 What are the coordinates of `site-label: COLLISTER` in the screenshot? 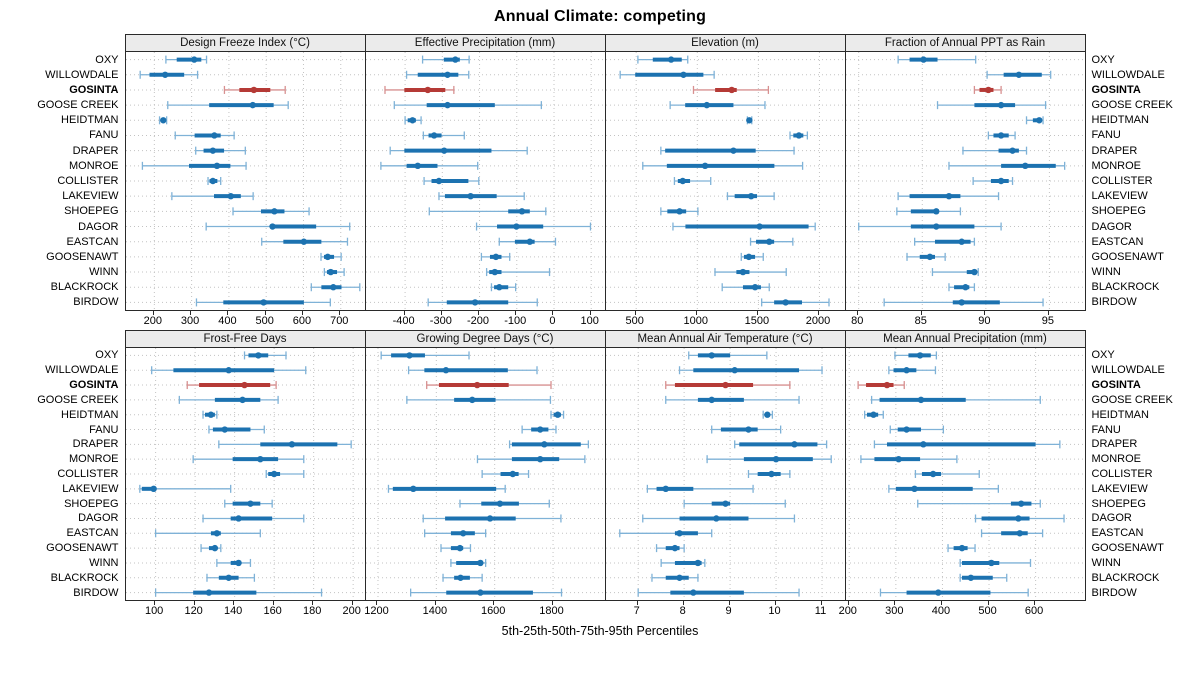 It's located at (1122, 181).